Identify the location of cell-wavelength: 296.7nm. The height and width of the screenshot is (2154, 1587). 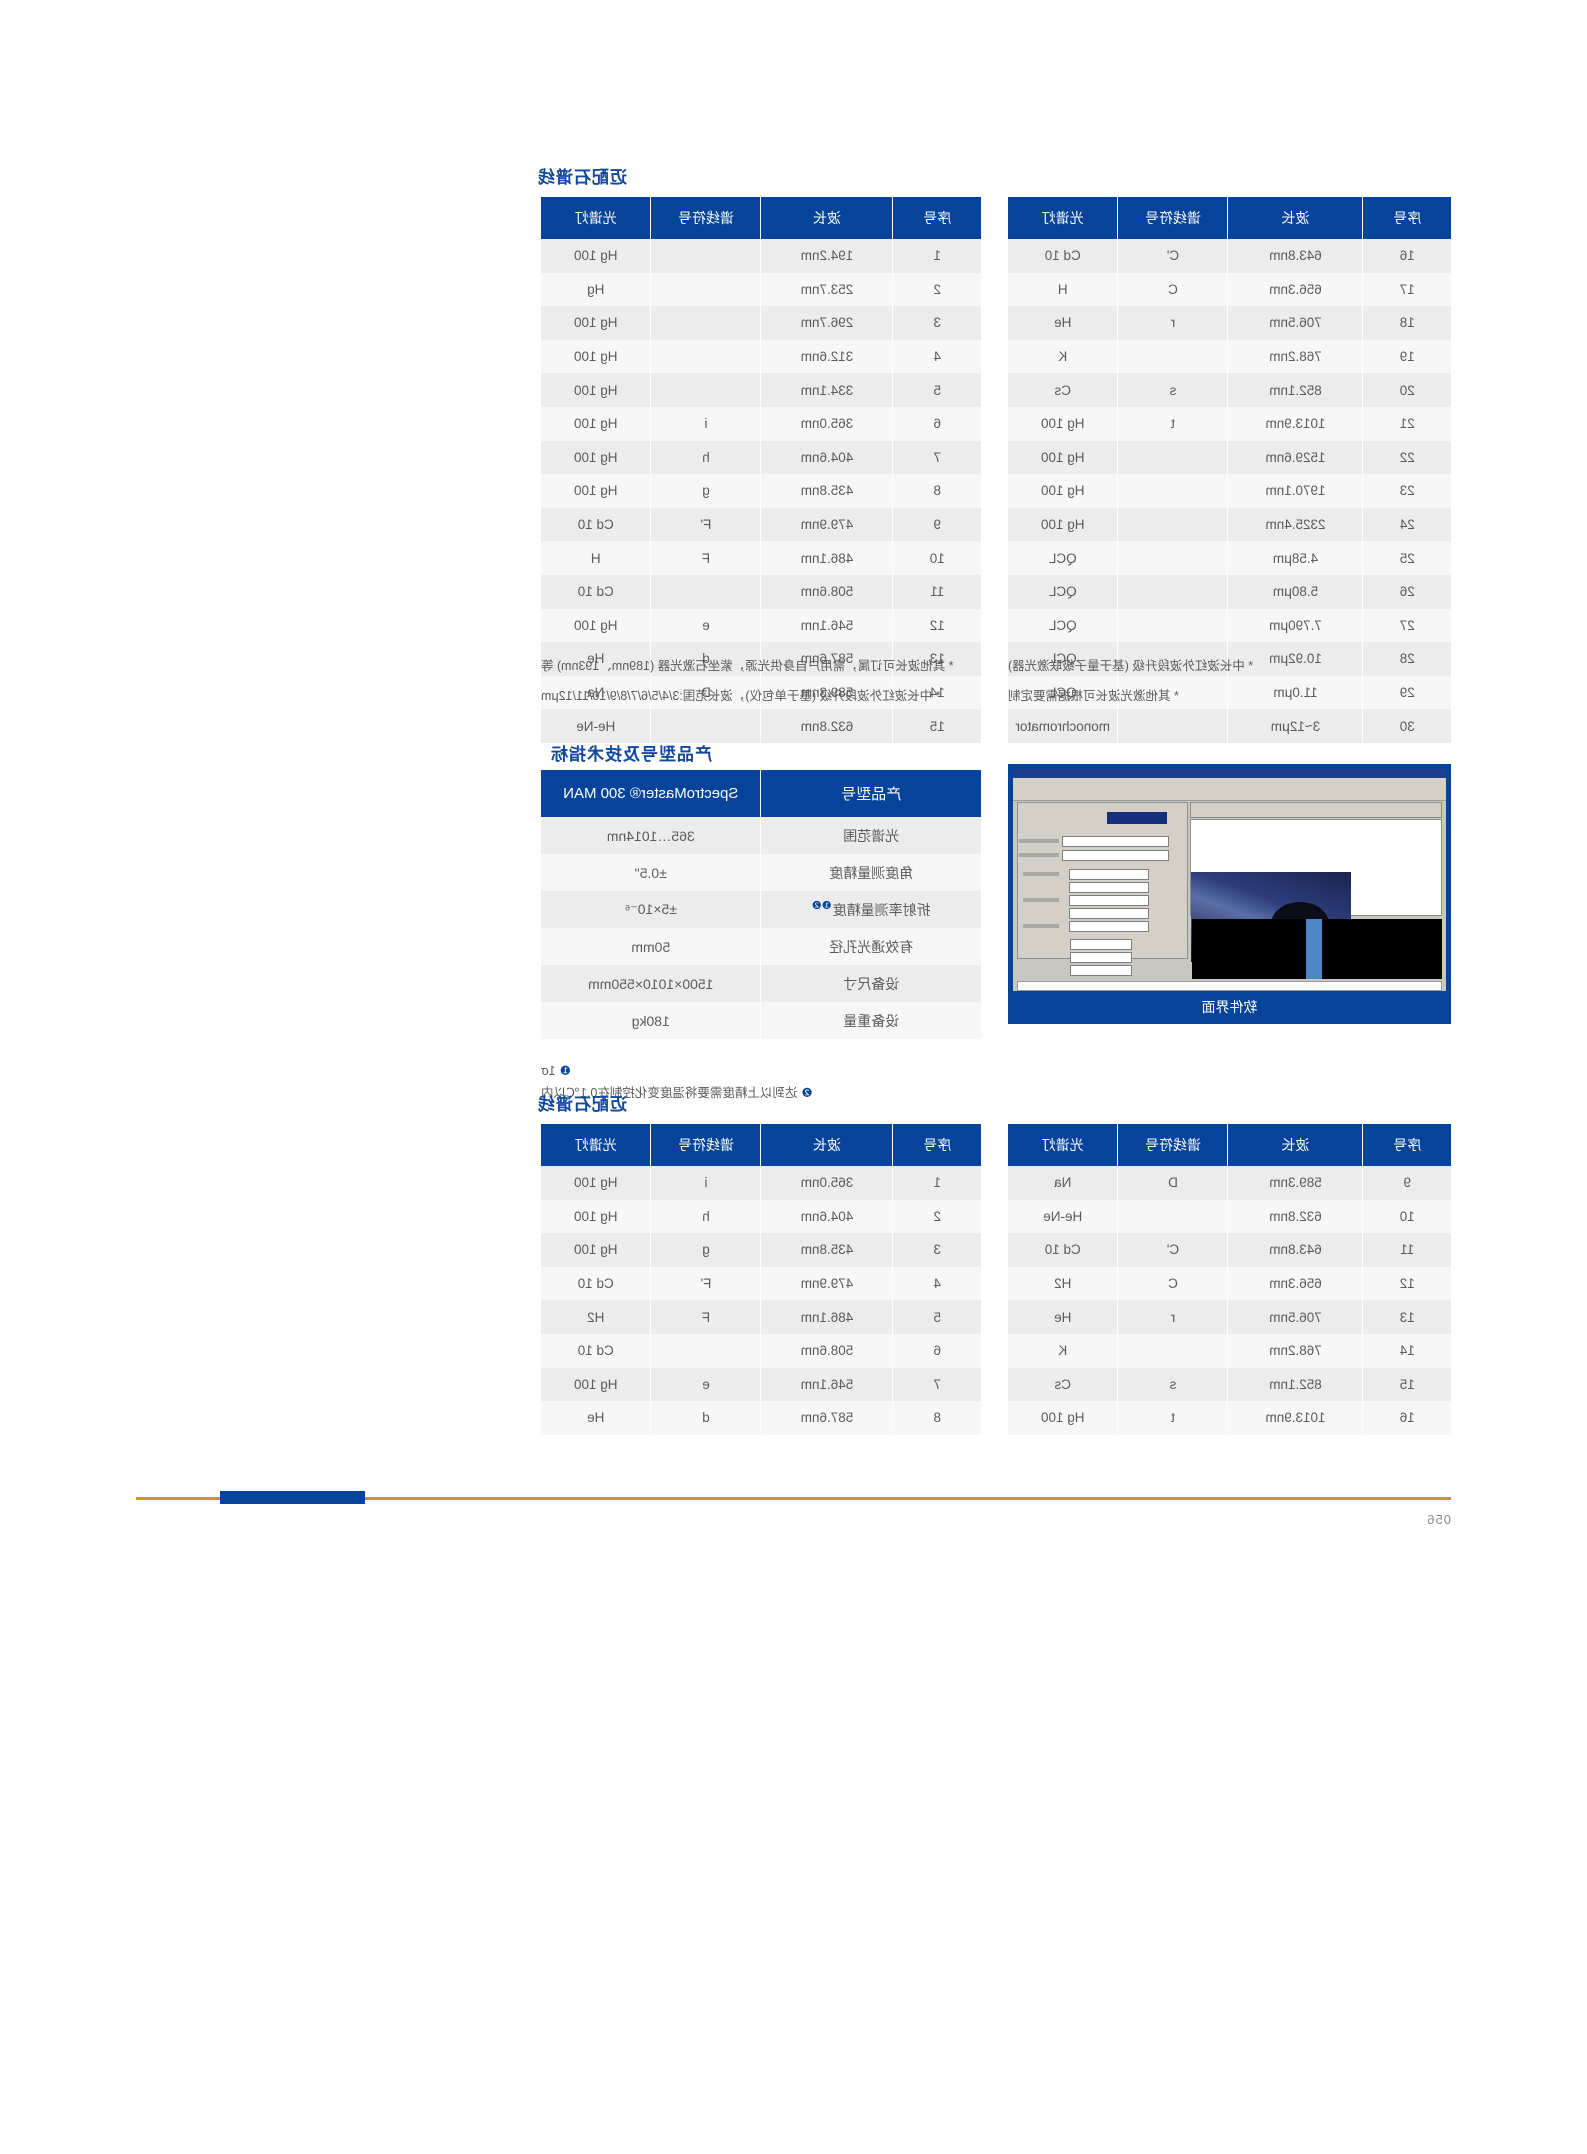
(827, 323).